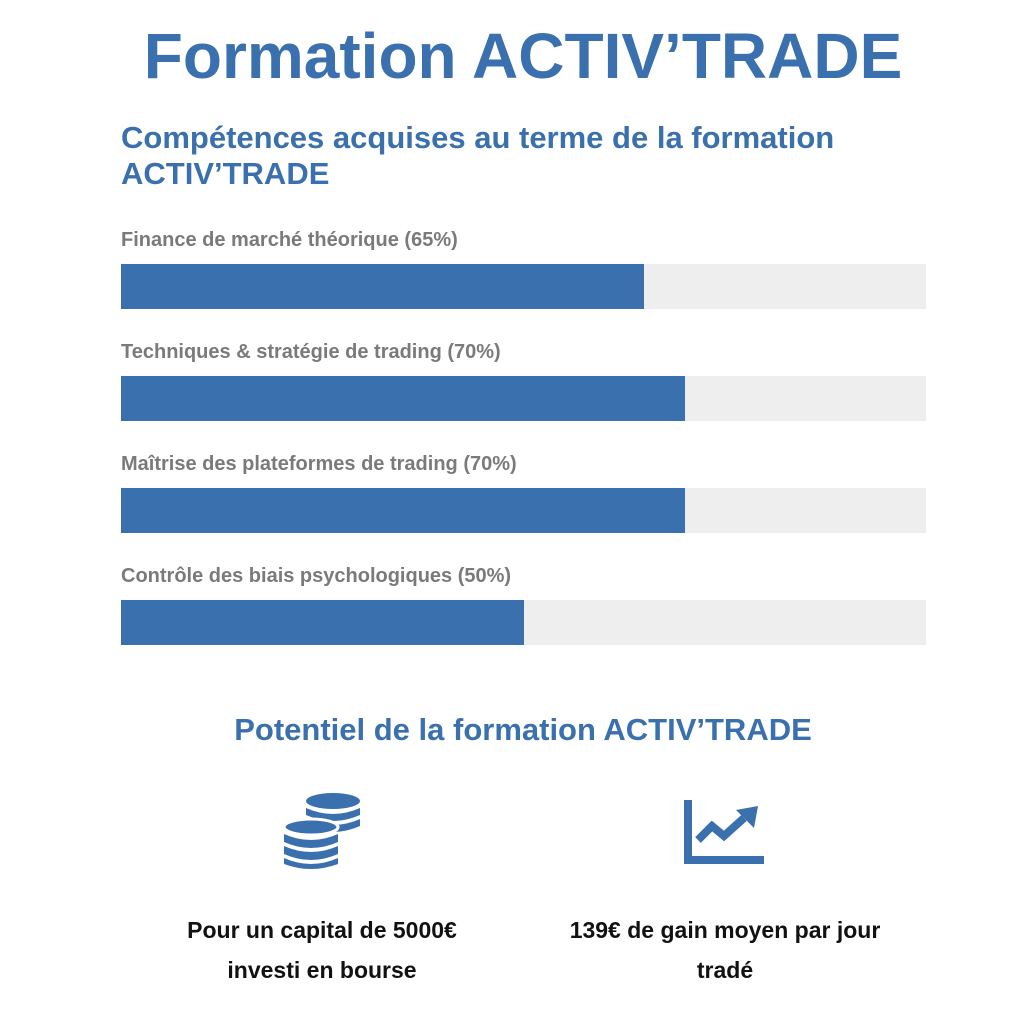  I want to click on skill-label: Finance de marché théorique (65%), so click(289, 240).